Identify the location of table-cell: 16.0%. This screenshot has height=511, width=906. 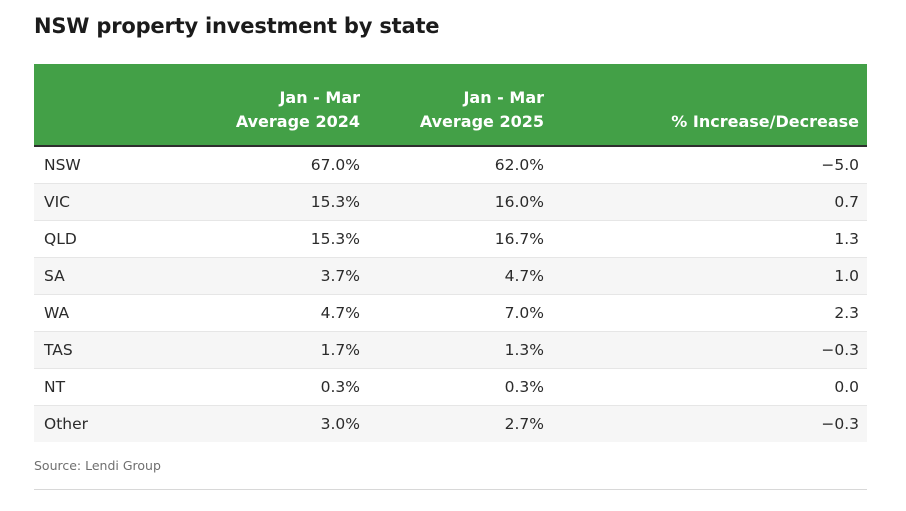
(460, 202).